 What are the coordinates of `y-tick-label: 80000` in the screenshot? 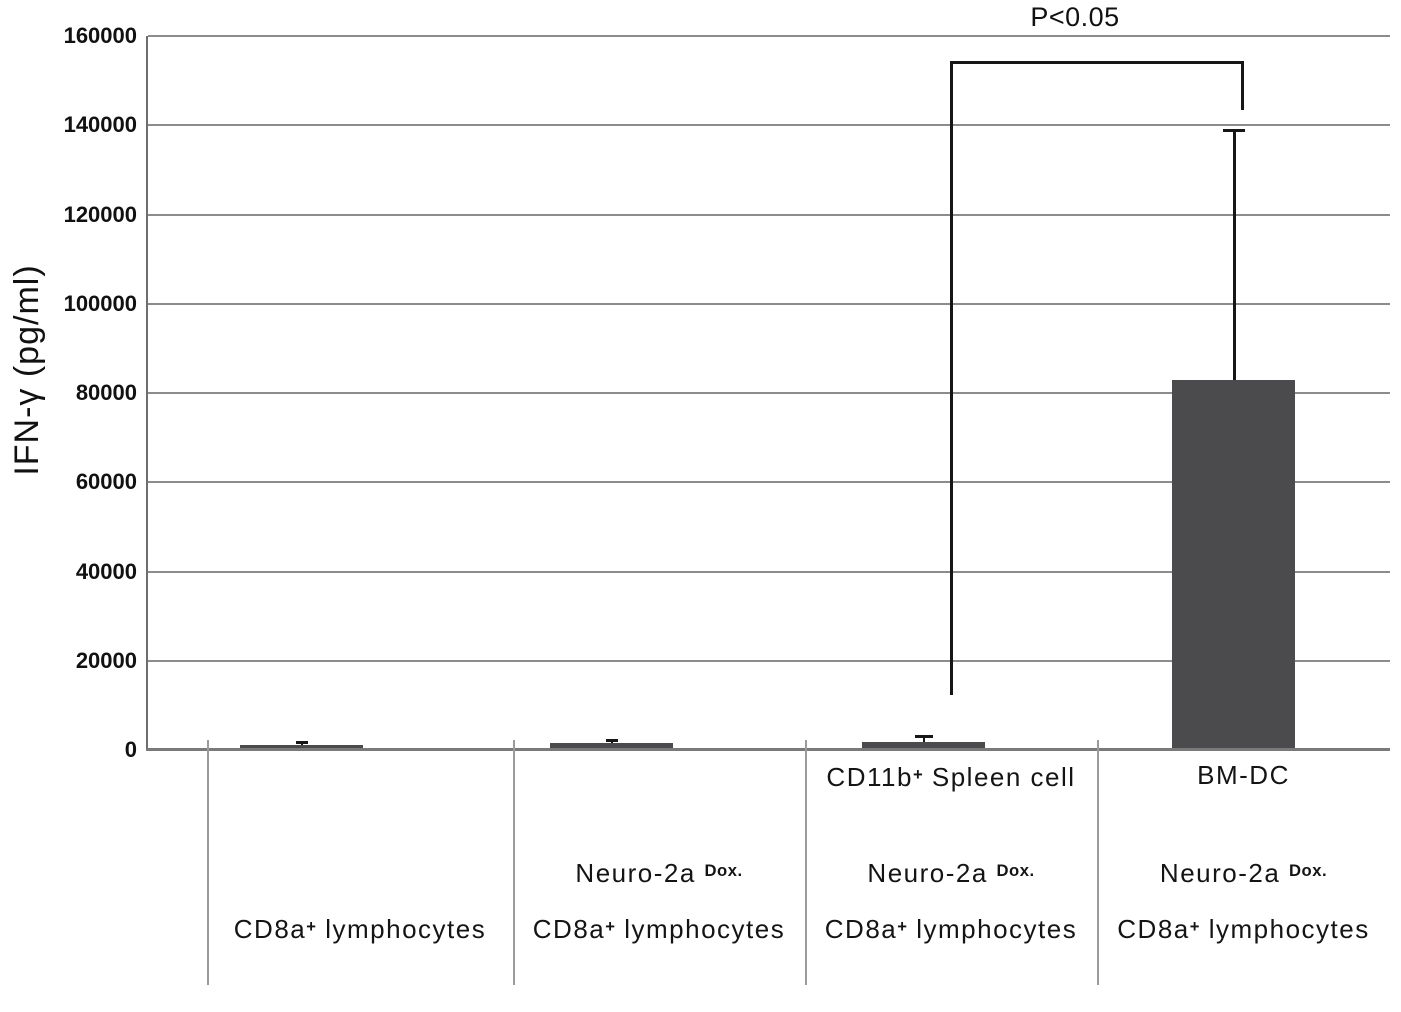 It's located at (106, 392).